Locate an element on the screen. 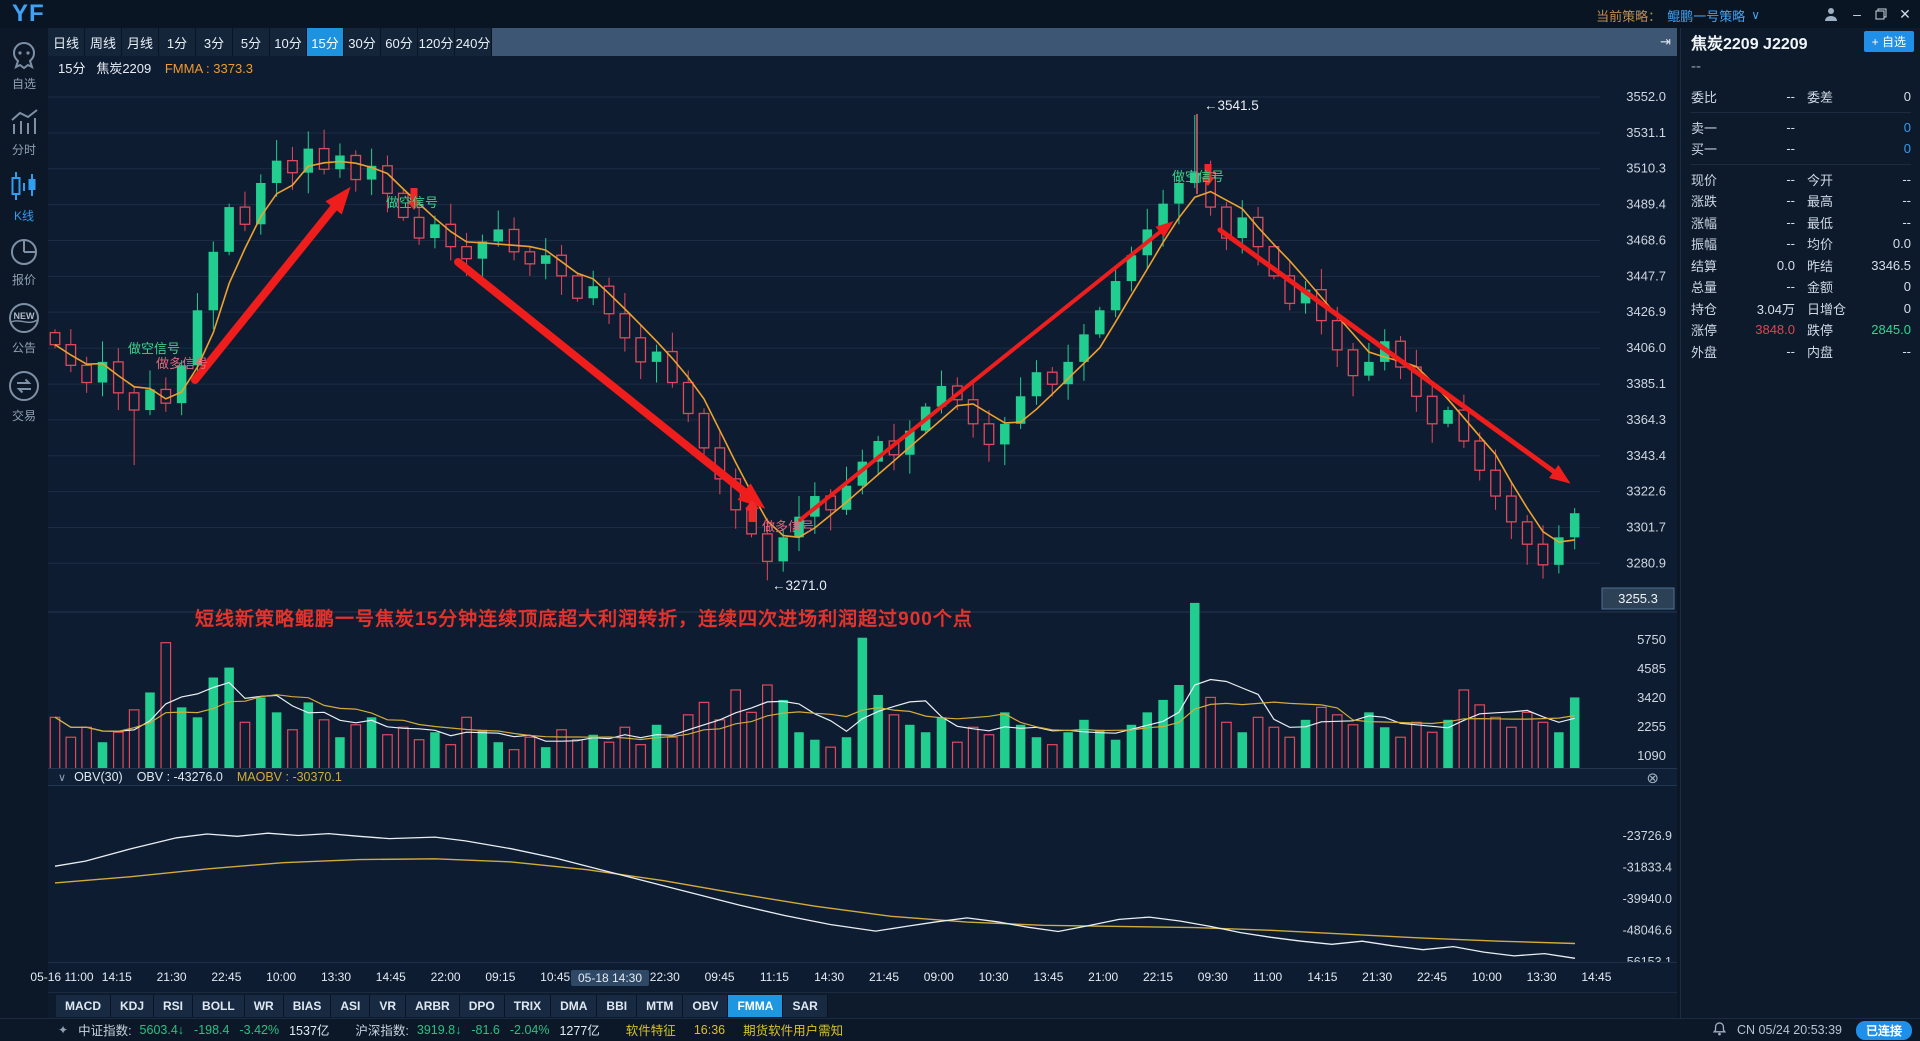 This screenshot has height=1041, width=1920. indicator-tab-VR: VR is located at coordinates (388, 1005).